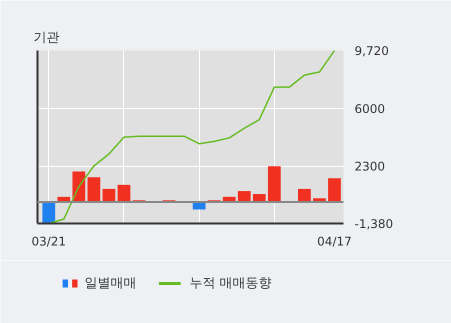  I want to click on y-tick-label: 9,720, so click(371, 51).